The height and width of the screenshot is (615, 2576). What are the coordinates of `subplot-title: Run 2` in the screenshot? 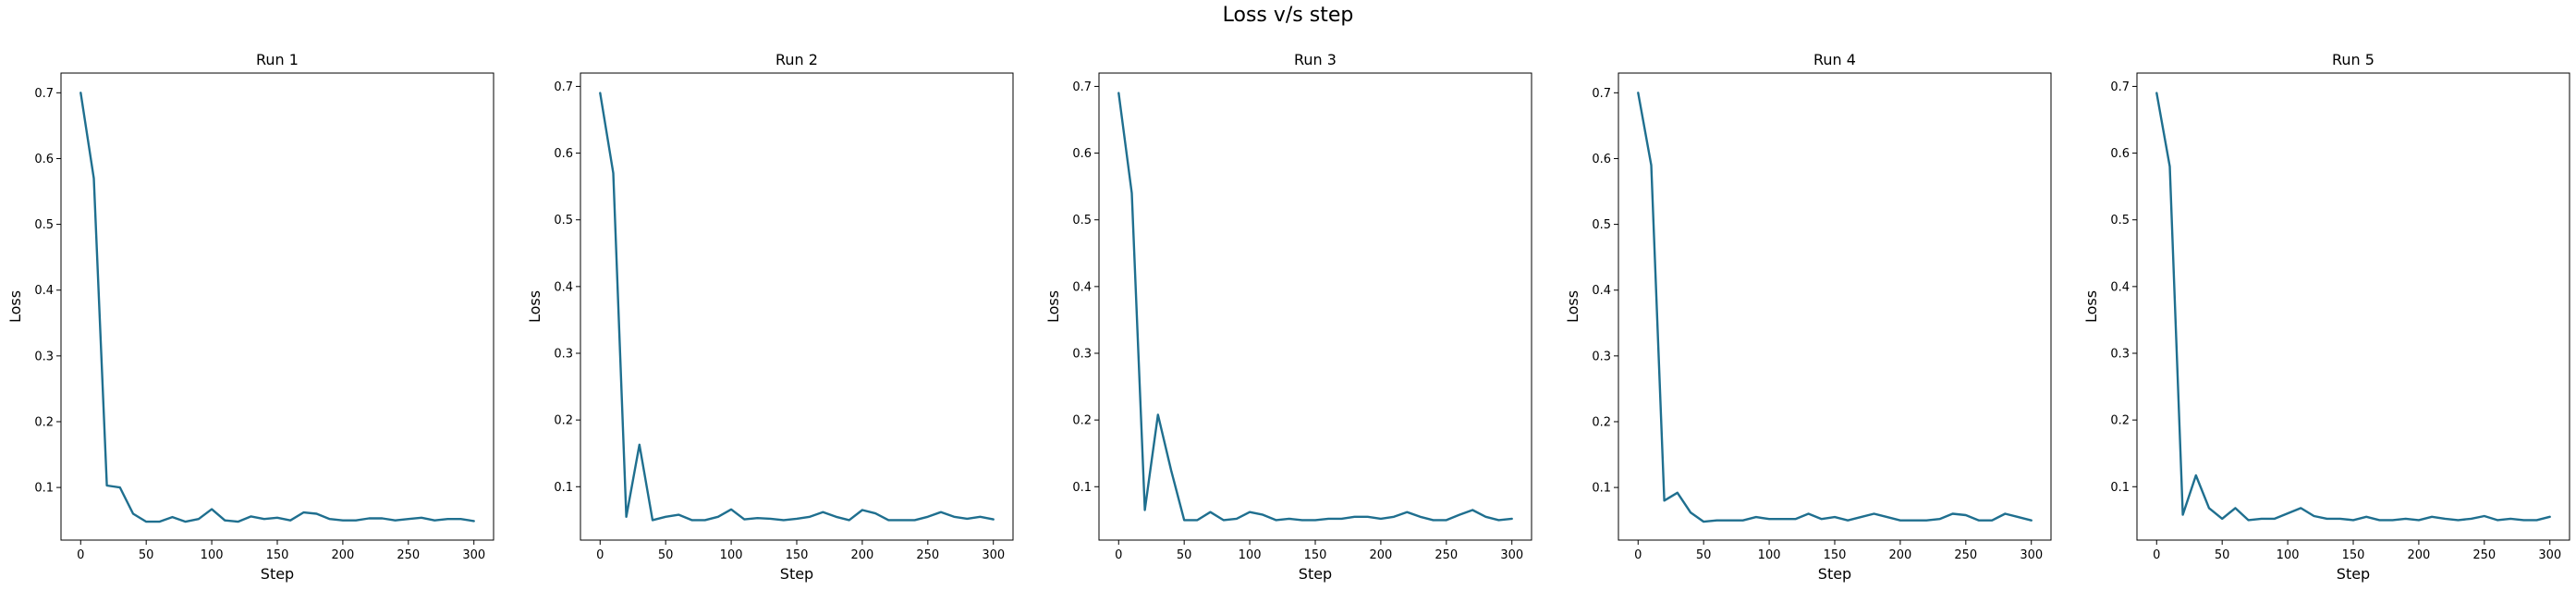 It's located at (796, 60).